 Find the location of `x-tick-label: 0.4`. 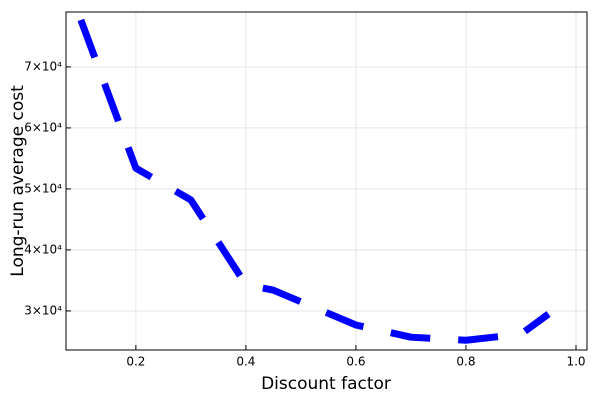

x-tick-label: 0.4 is located at coordinates (245, 362).